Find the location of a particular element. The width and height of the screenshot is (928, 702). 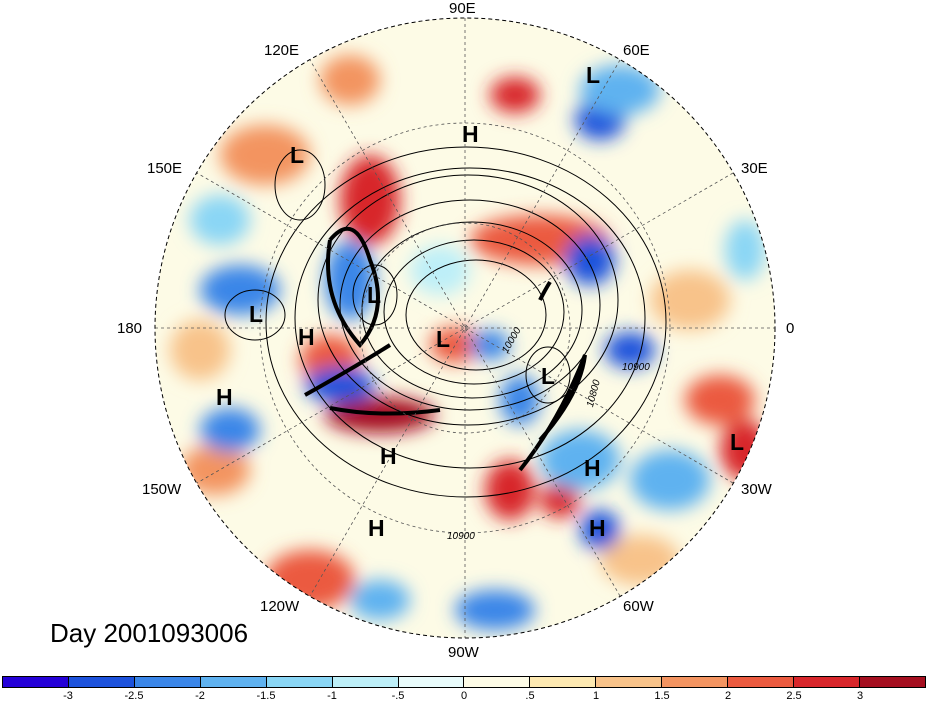

lon-label-150w: 150W is located at coordinates (162, 489).